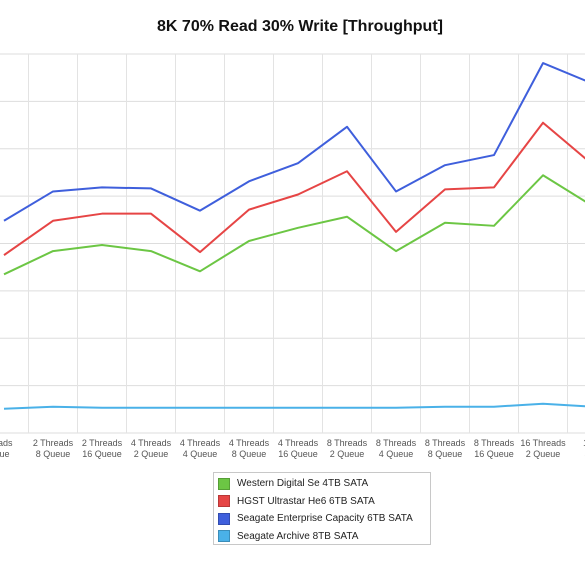 This screenshot has width=585, height=575. What do you see at coordinates (6, 448) in the screenshot?
I see `x-tick-label: ThreadsQueue` at bounding box center [6, 448].